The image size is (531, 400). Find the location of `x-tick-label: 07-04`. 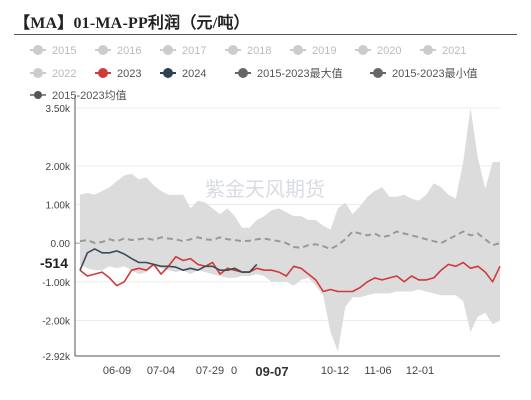

x-tick-label: 07-04 is located at coordinates (161, 371).